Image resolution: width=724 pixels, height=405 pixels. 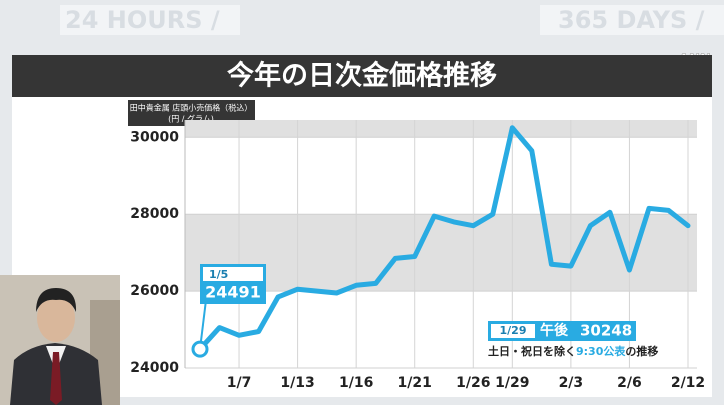 What do you see at coordinates (154, 214) in the screenshot?
I see `y-tick-label: 28000` at bounding box center [154, 214].